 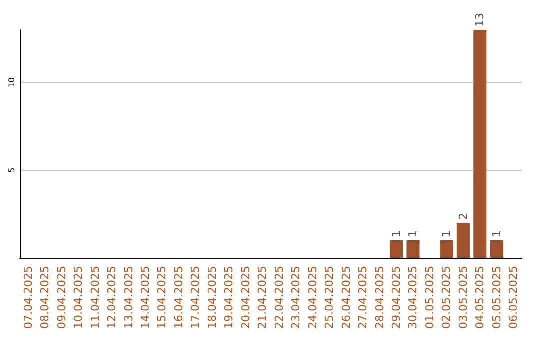 I want to click on x-tick-label: 07.04.2025, so click(x=28, y=298).